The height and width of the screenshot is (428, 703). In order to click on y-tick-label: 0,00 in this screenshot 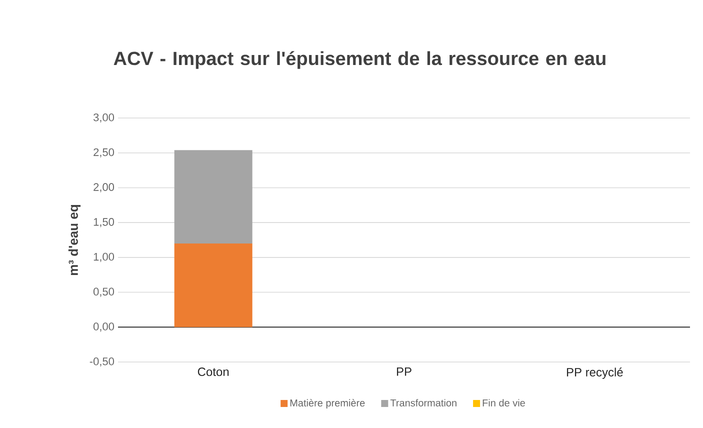, I will do `click(103, 327)`.